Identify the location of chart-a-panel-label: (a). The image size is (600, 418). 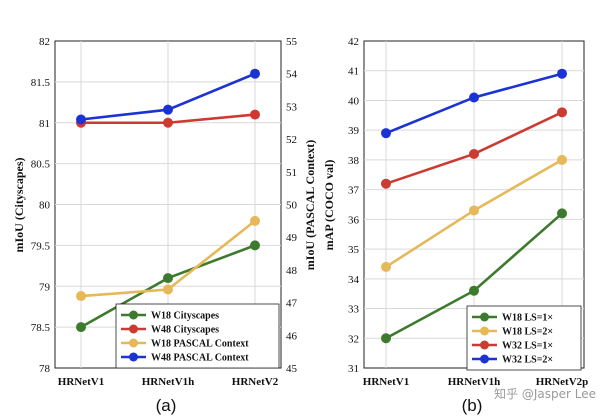
(166, 405).